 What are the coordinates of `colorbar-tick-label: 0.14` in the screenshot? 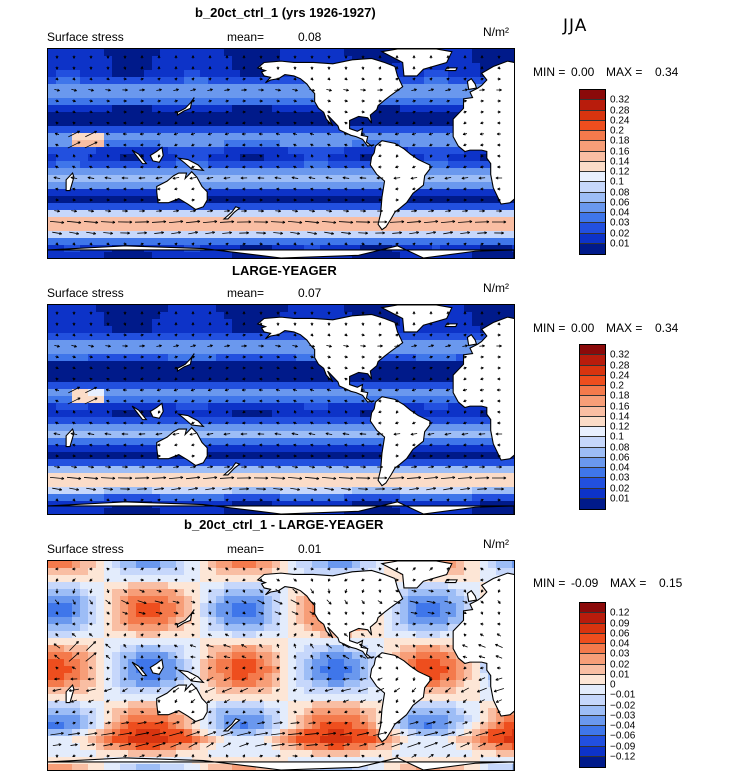 It's located at (620, 162).